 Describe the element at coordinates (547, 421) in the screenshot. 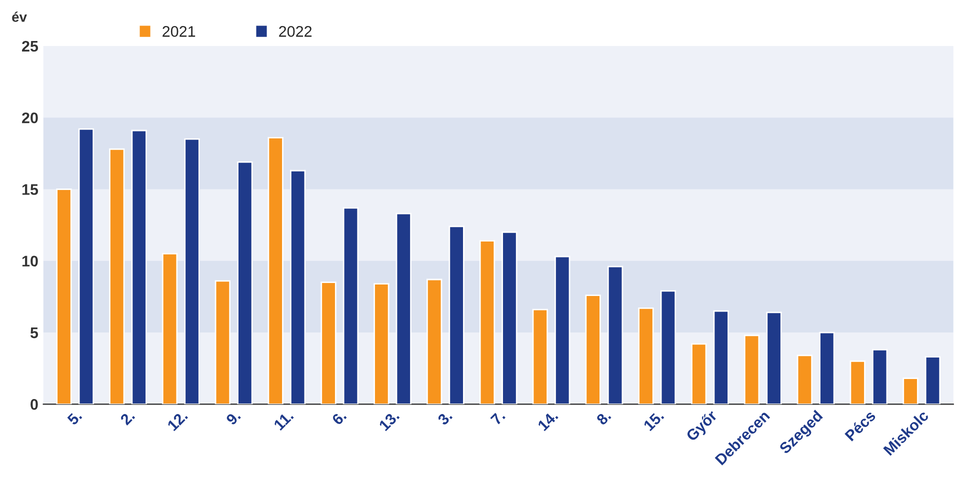

I see `x-tick-label: 14.` at that location.